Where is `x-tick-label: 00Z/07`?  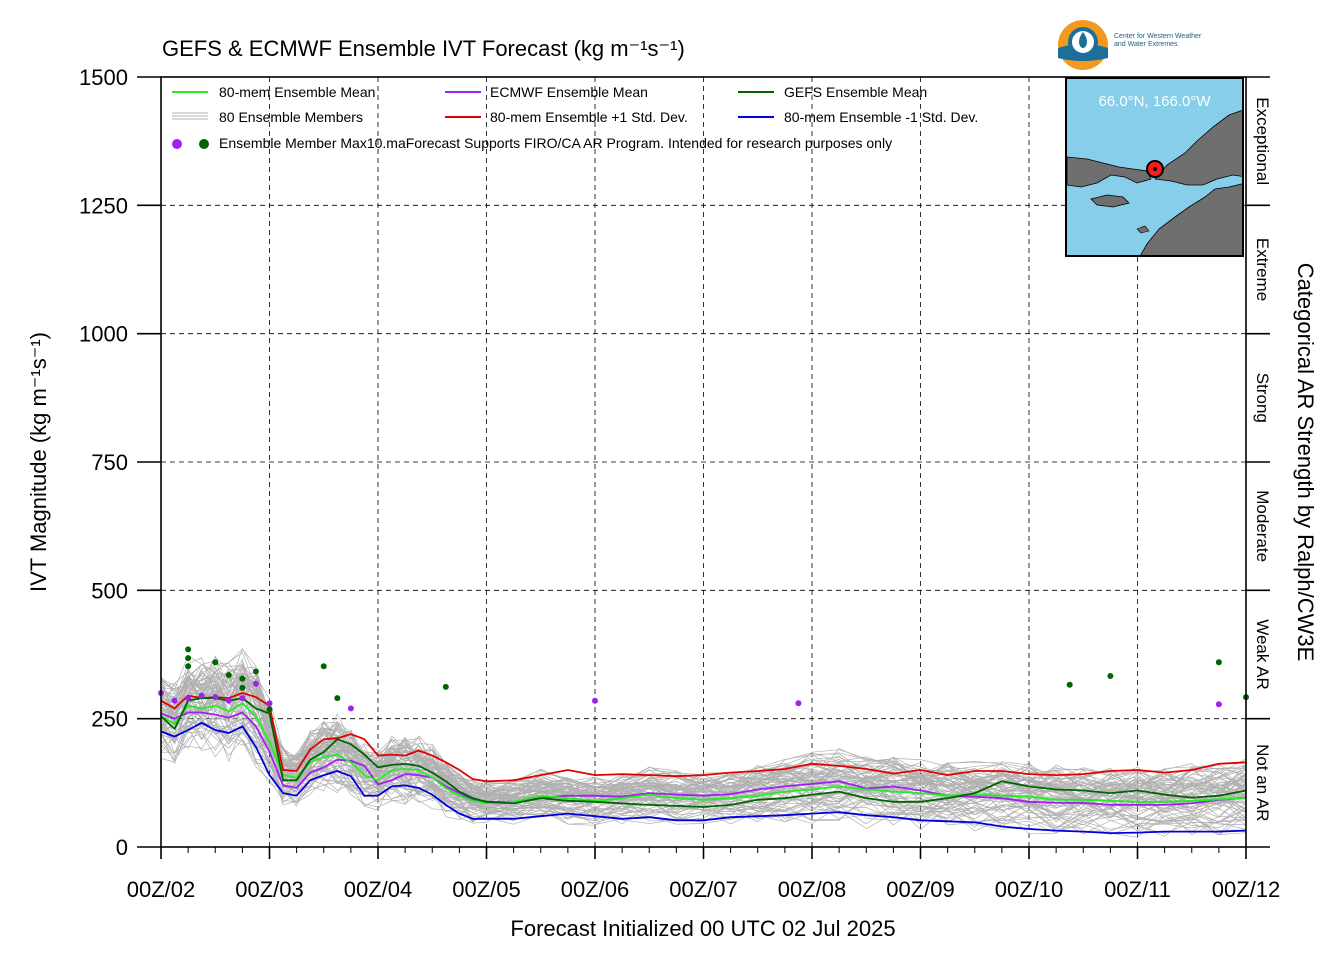
x-tick-label: 00Z/07 is located at coordinates (703, 889).